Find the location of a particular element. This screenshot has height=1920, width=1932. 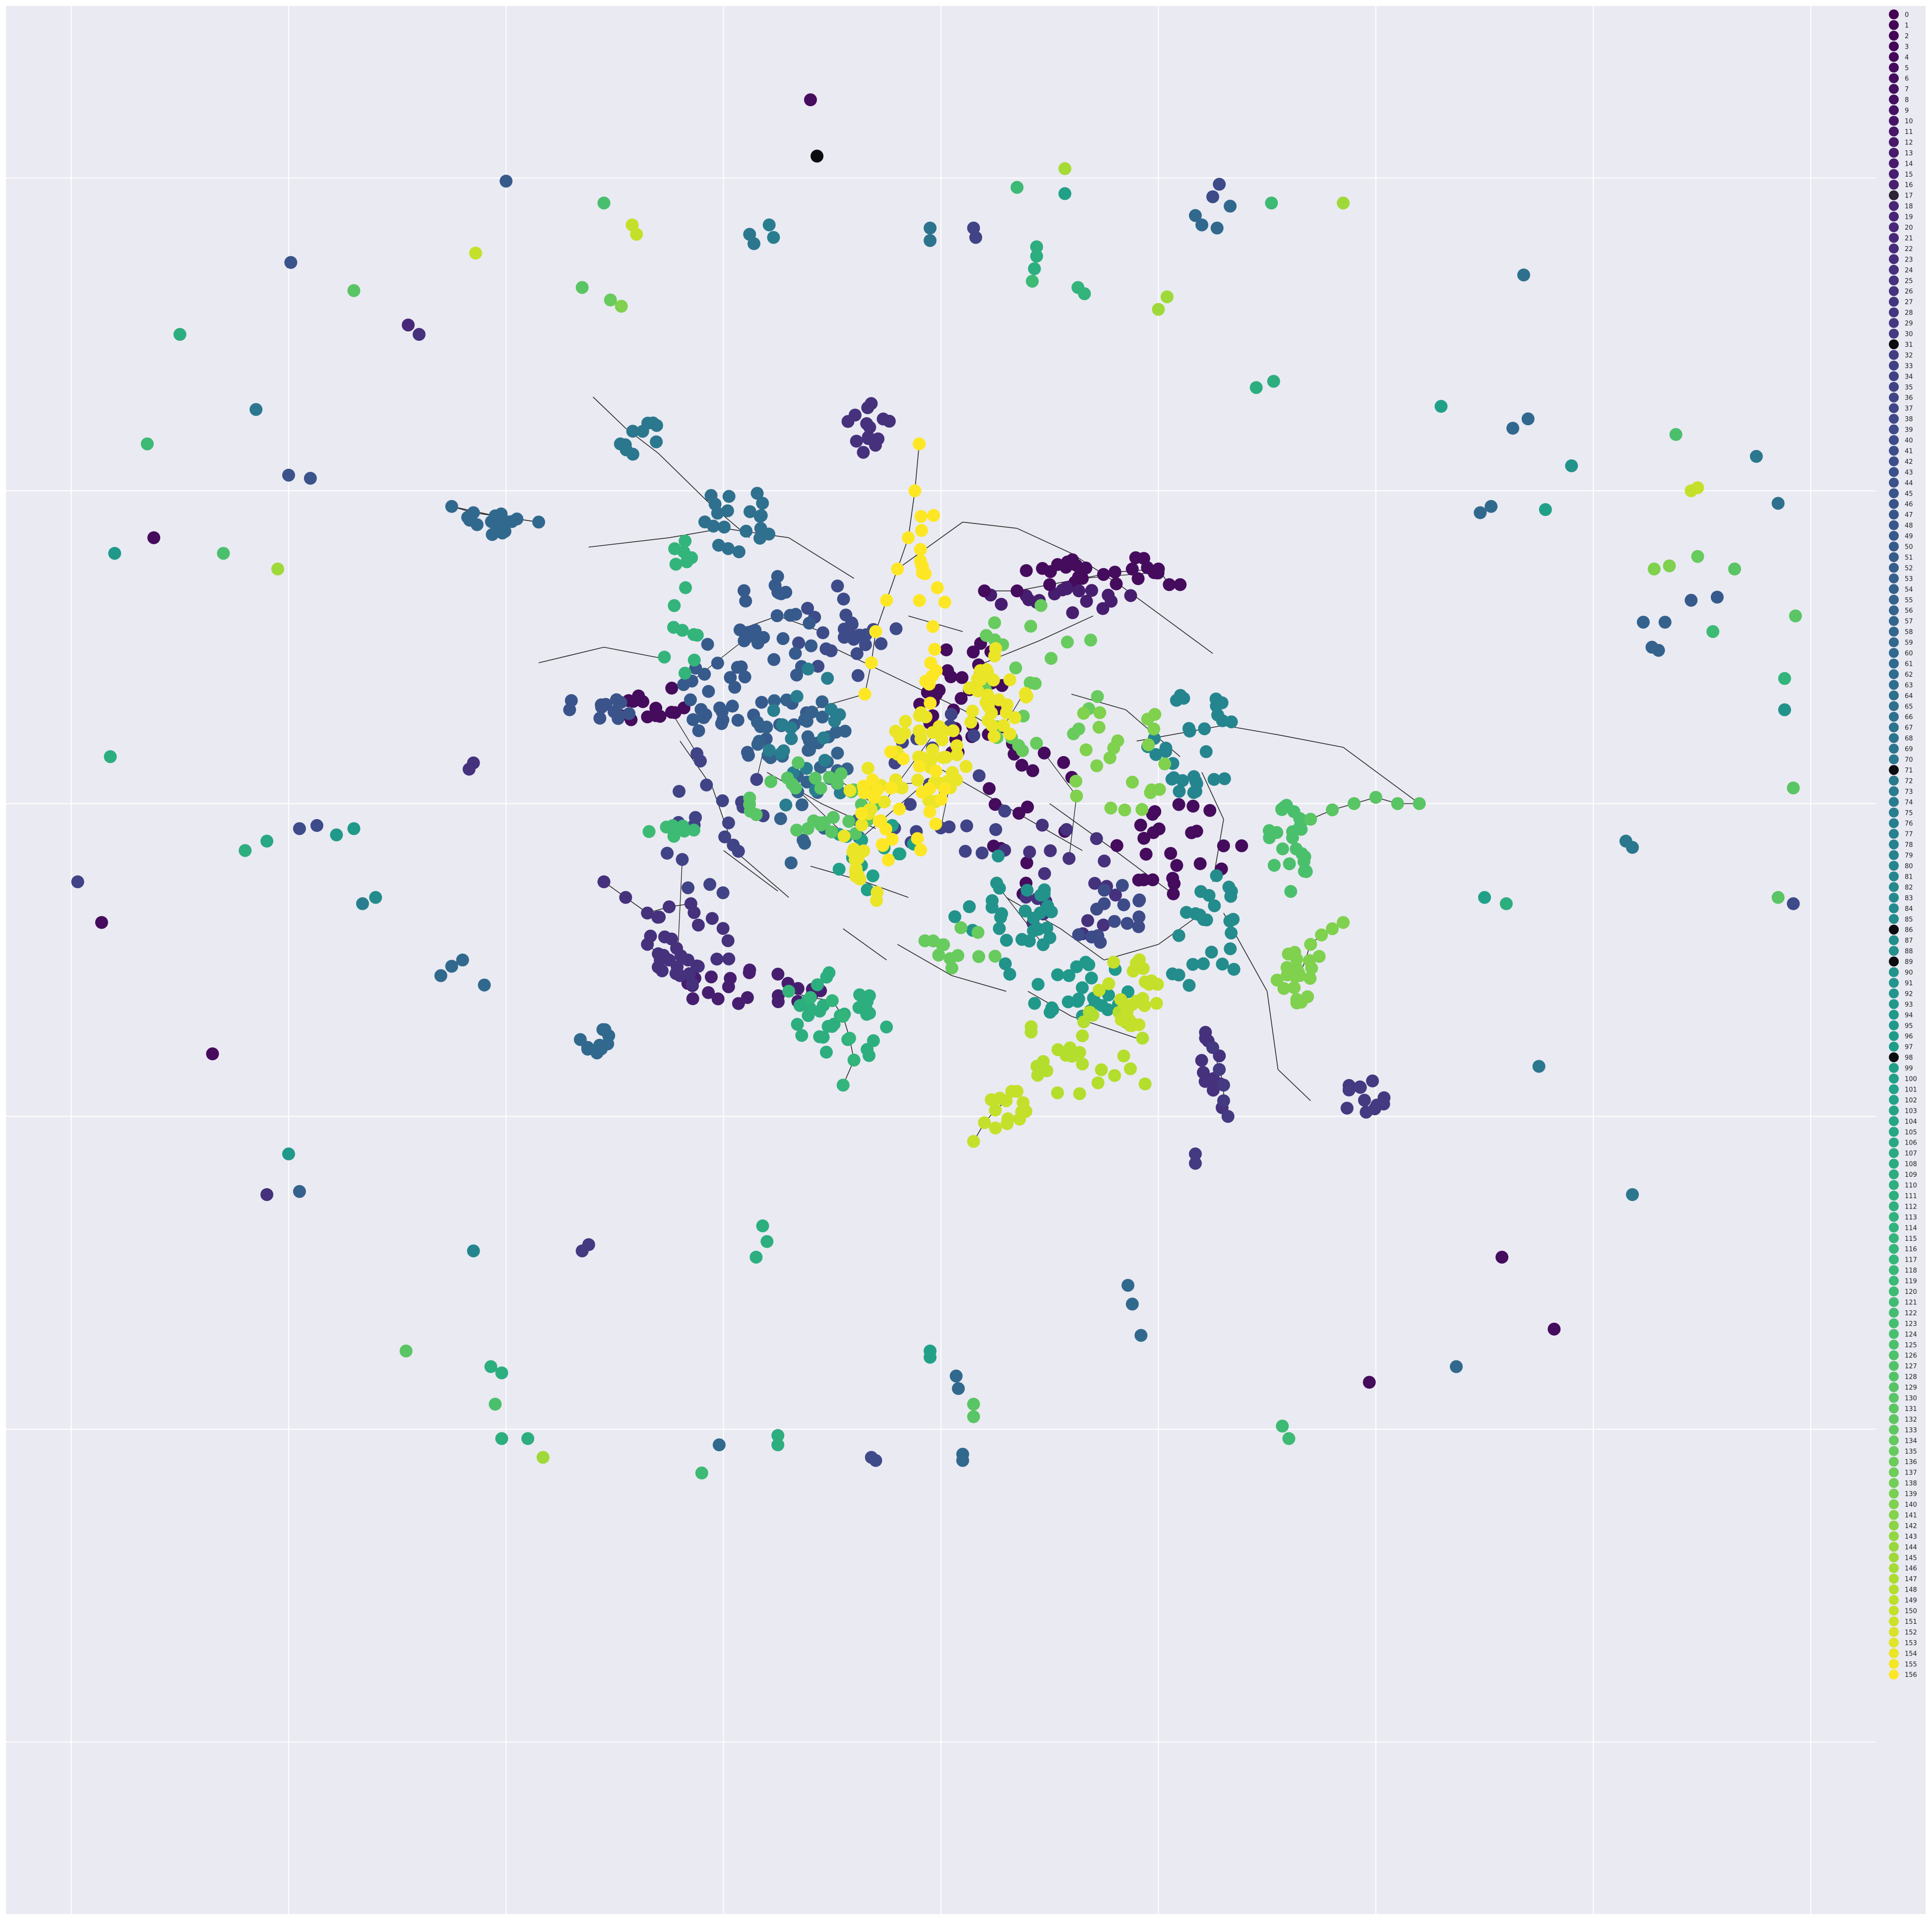

legend-label: 141 is located at coordinates (1911, 1515).